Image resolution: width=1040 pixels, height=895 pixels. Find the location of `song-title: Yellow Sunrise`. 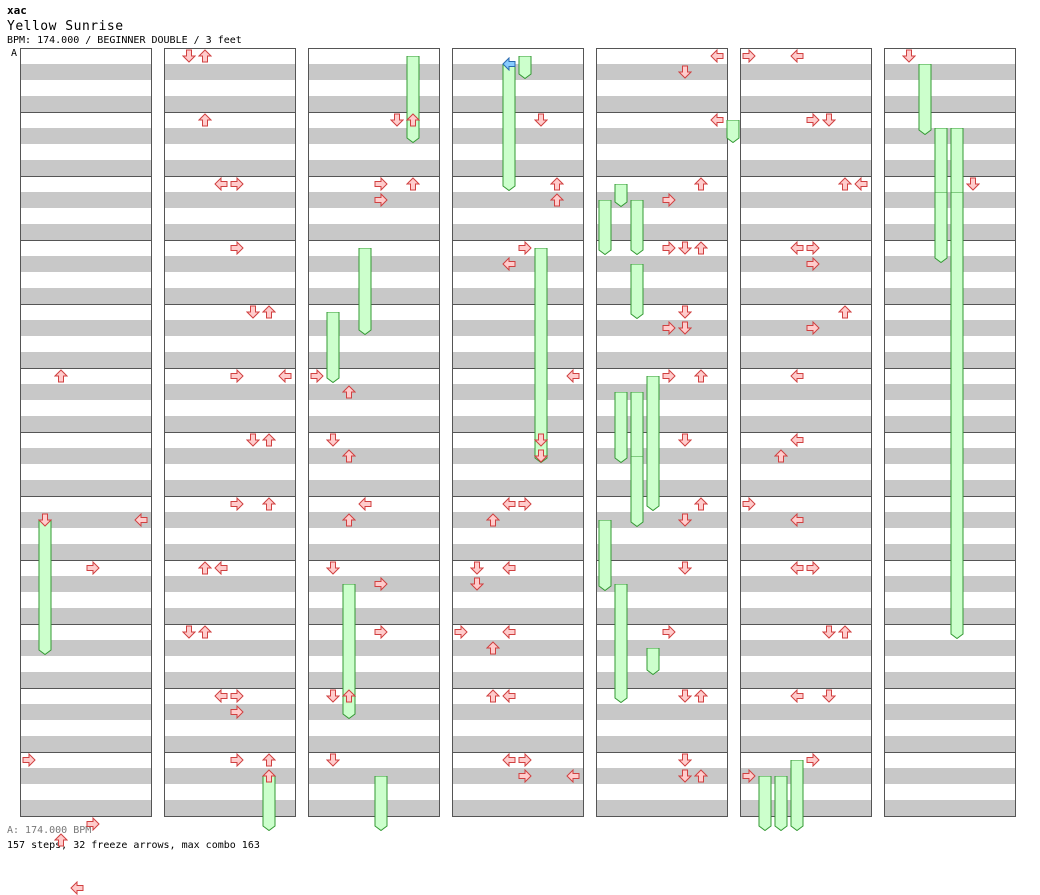

song-title: Yellow Sunrise is located at coordinates (65, 26).